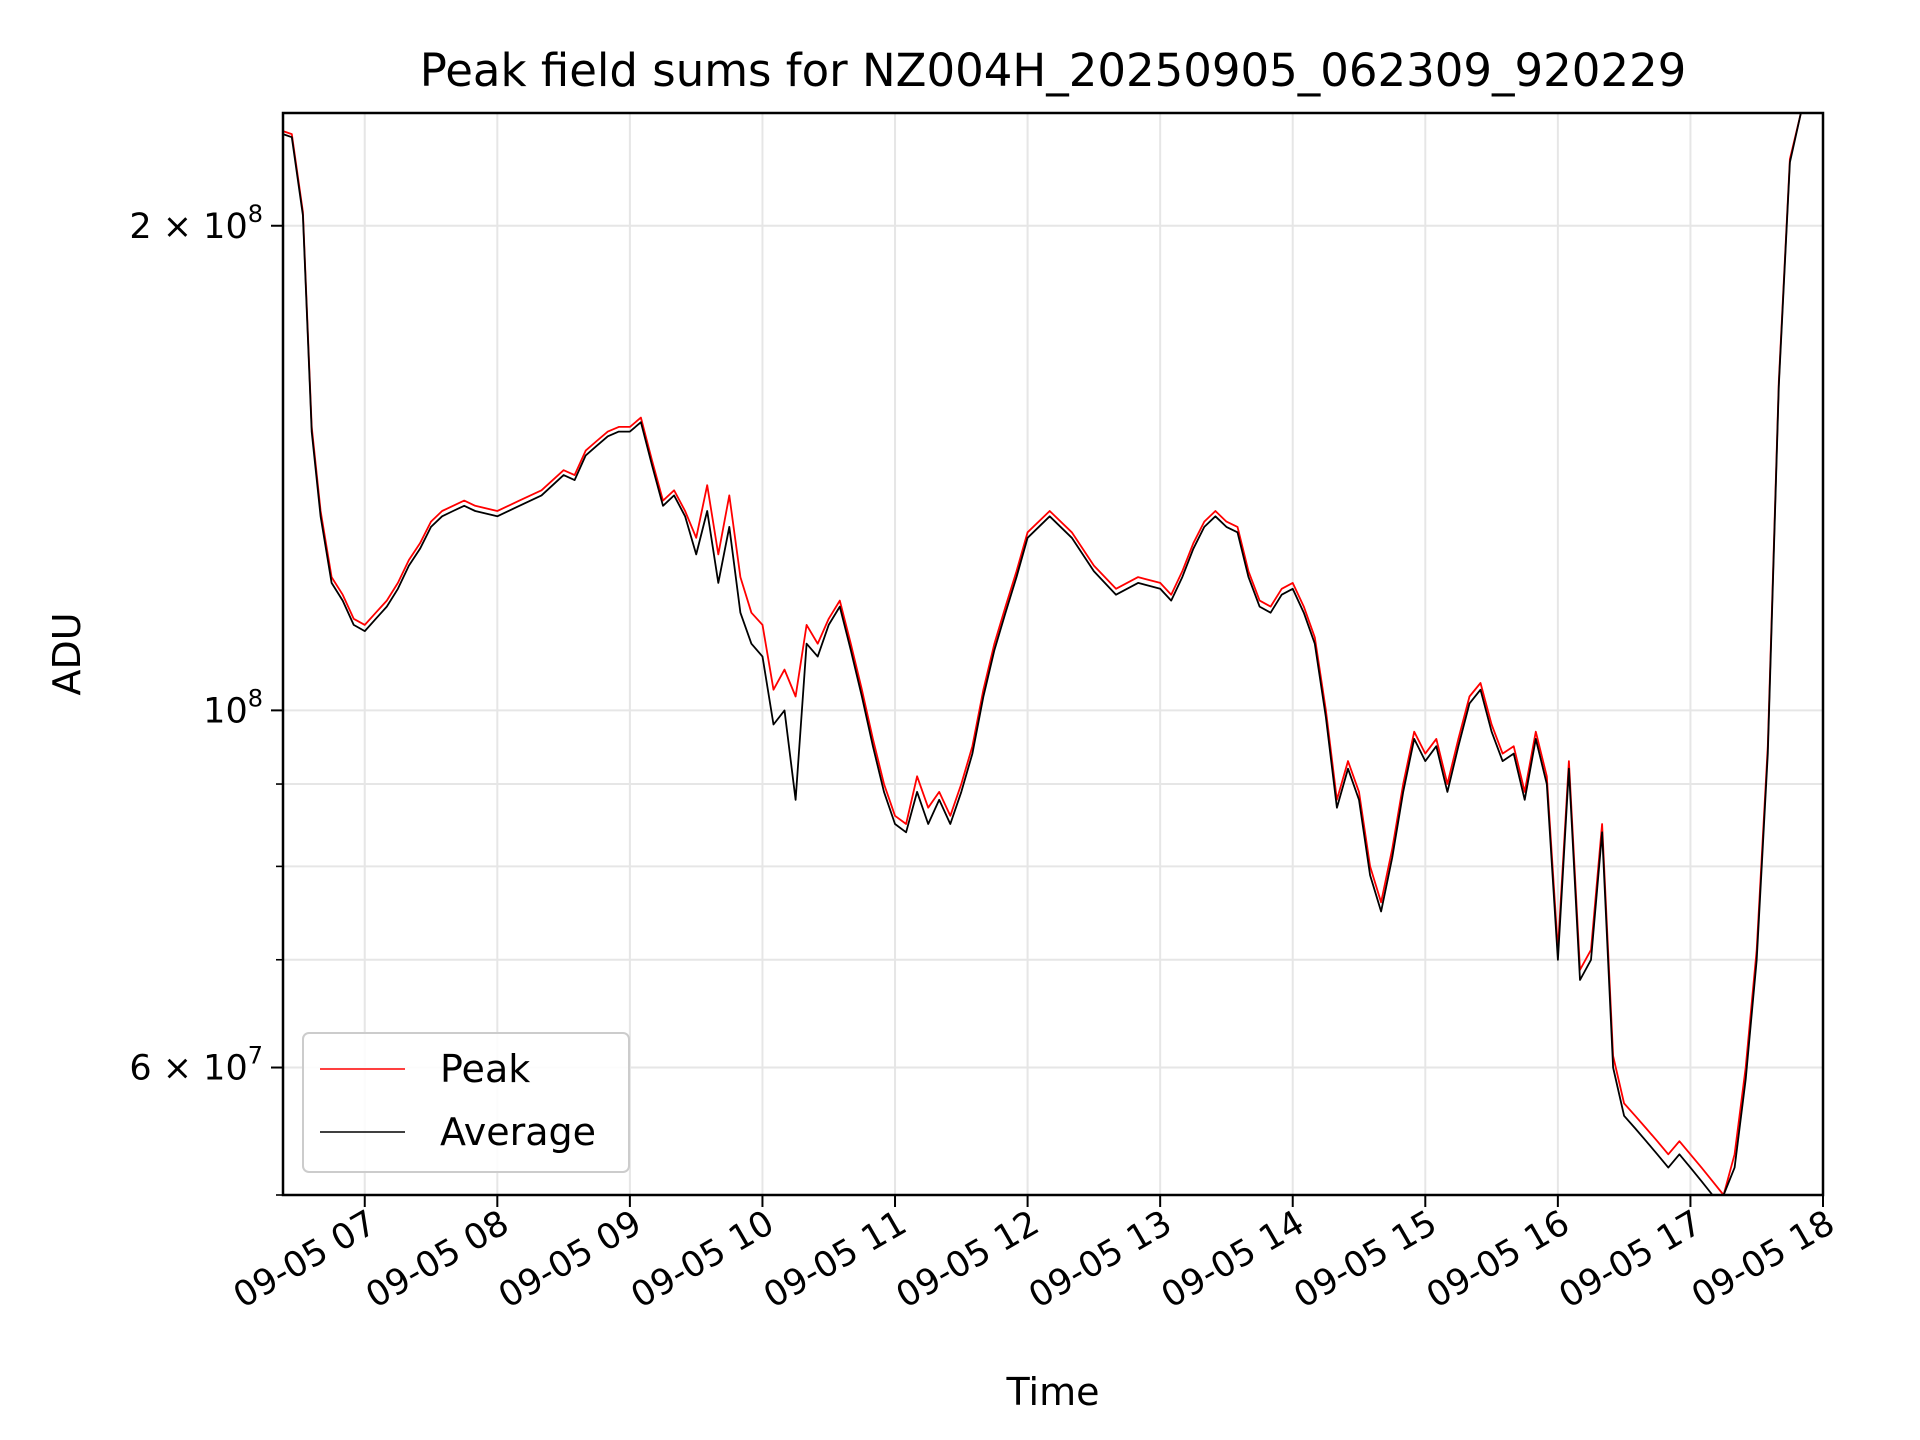 The height and width of the screenshot is (1440, 1920). I want to click on y-axis-label: ADU, so click(67, 653).